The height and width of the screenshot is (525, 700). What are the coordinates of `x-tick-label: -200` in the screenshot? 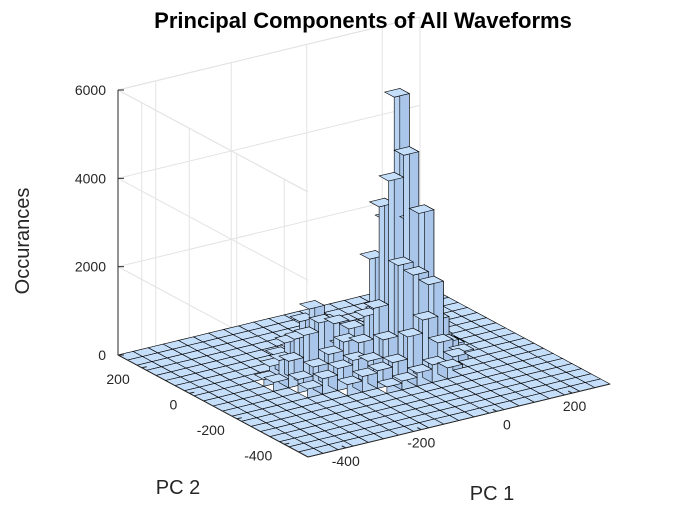 It's located at (421, 443).